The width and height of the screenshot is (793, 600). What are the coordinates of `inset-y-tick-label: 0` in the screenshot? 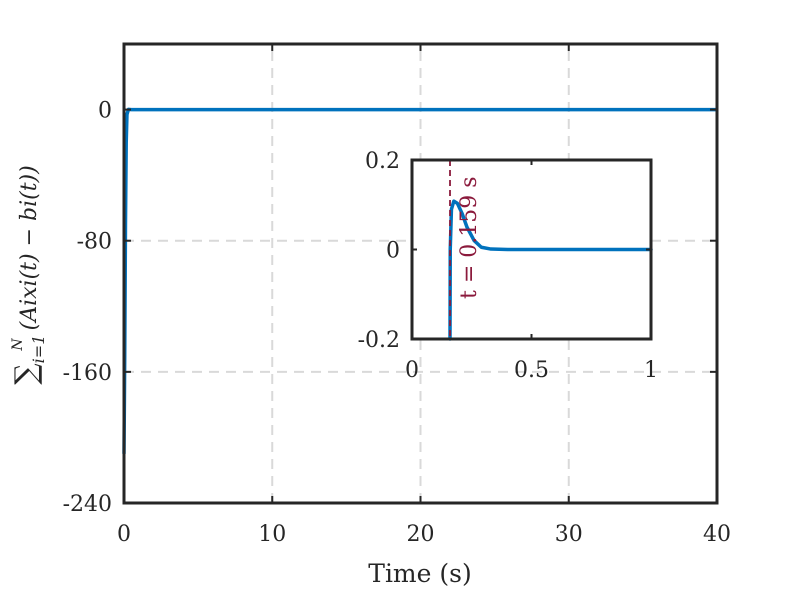 It's located at (393, 251).